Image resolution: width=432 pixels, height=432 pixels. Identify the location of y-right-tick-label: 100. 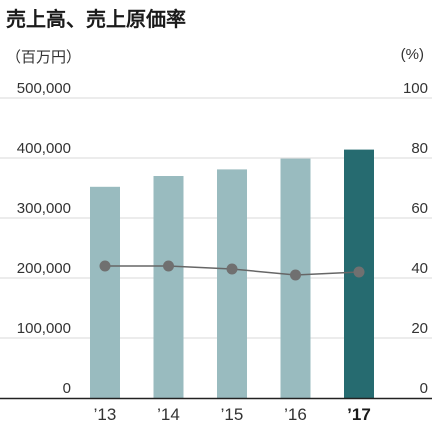
(415, 88).